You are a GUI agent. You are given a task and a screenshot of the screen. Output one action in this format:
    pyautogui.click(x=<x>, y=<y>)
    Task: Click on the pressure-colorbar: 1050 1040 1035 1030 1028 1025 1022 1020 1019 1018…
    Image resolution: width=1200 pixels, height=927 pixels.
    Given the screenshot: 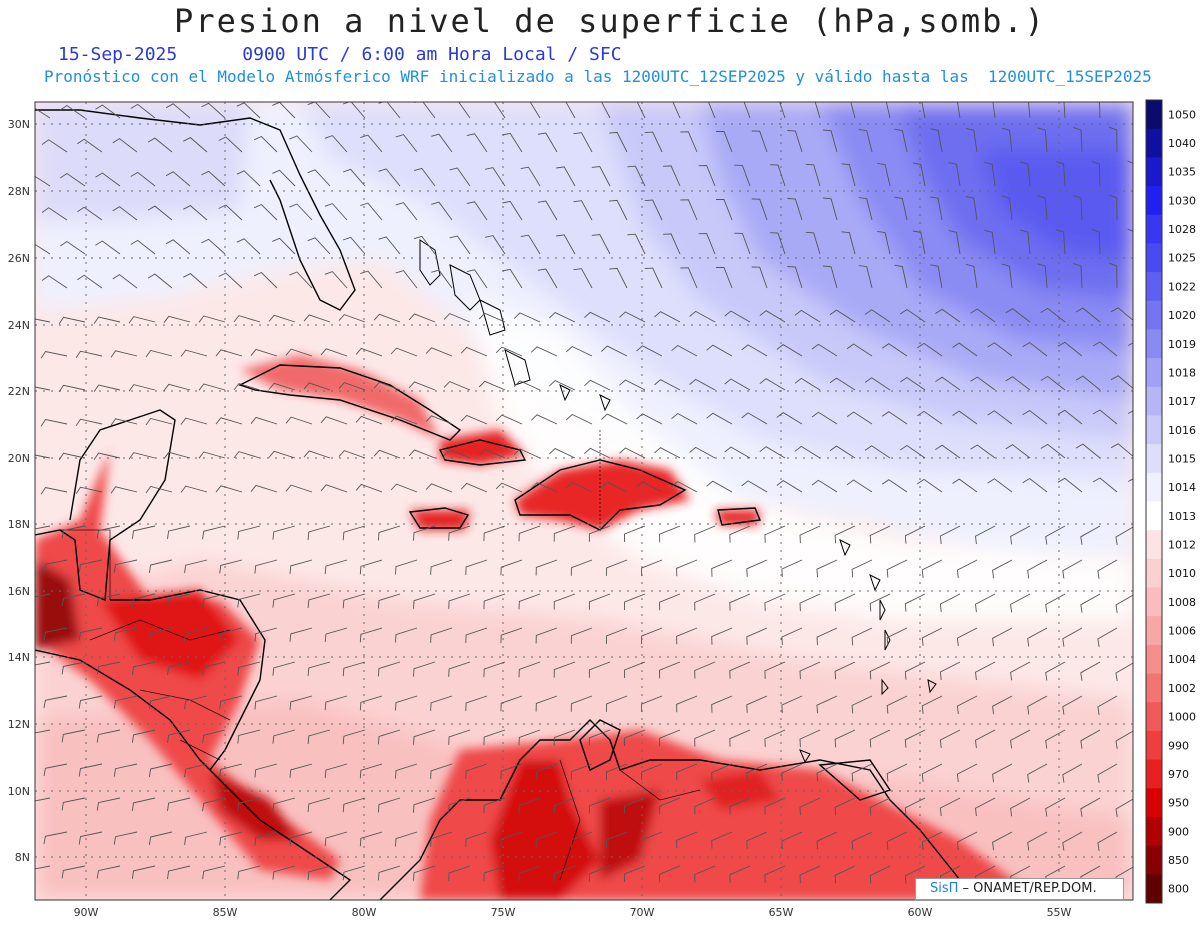 What is the action you would take?
    pyautogui.click(x=1170, y=501)
    